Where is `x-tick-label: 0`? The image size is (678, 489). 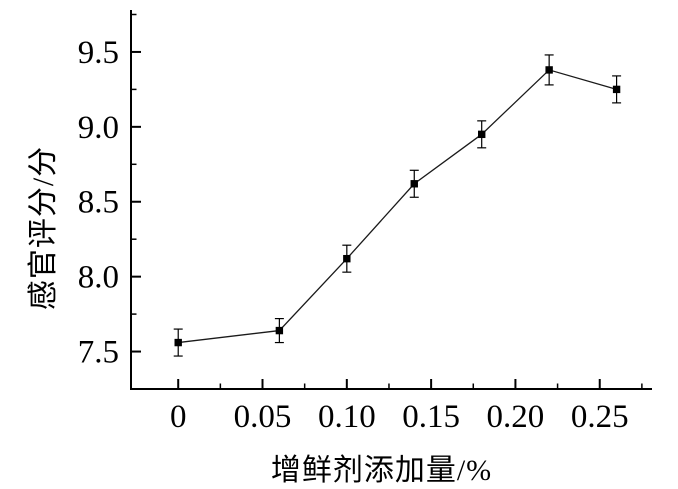
x-tick-label: 0 is located at coordinates (178, 417).